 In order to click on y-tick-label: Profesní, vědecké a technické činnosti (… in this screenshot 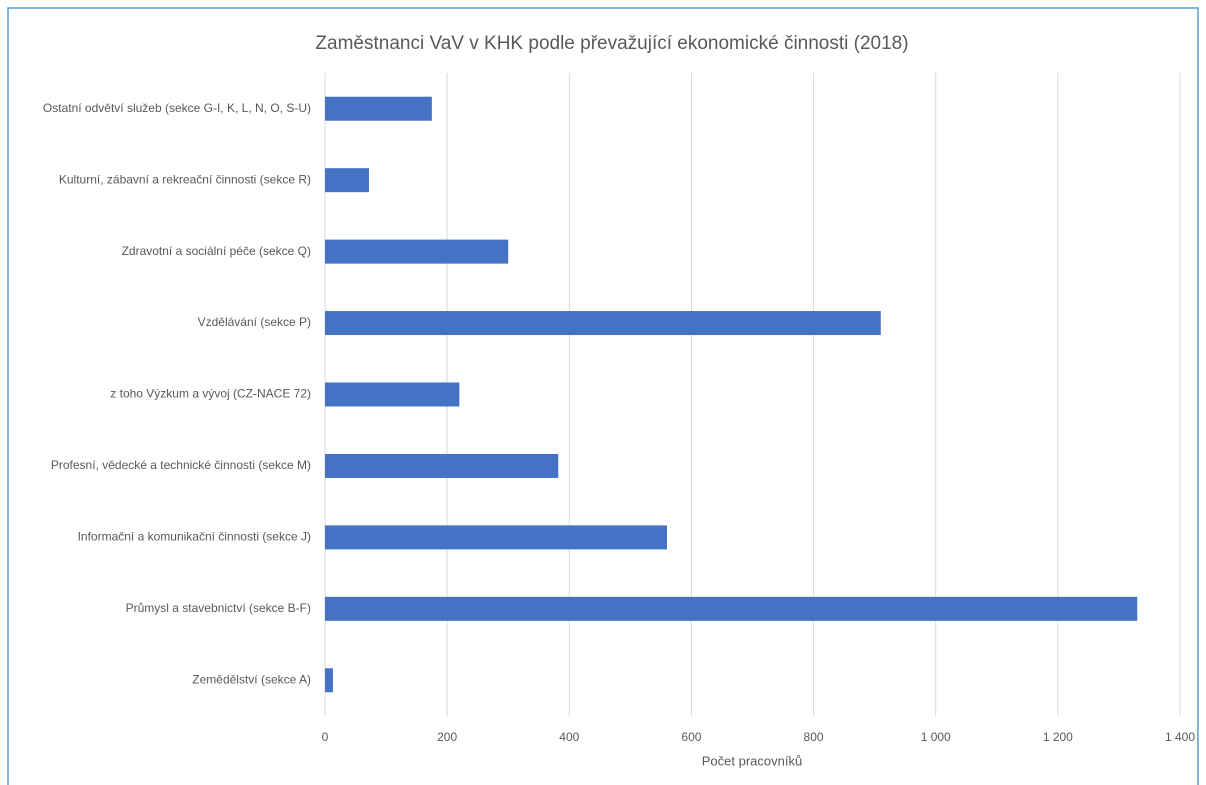, I will do `click(181, 465)`.